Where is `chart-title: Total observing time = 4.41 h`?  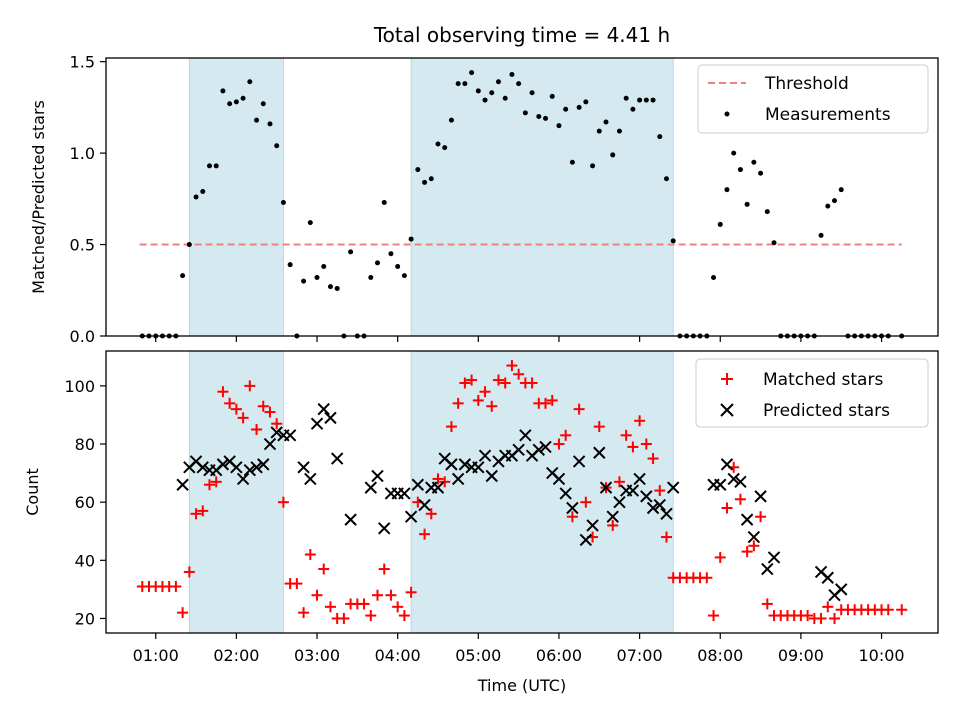 chart-title: Total observing time = 4.41 h is located at coordinates (521, 35).